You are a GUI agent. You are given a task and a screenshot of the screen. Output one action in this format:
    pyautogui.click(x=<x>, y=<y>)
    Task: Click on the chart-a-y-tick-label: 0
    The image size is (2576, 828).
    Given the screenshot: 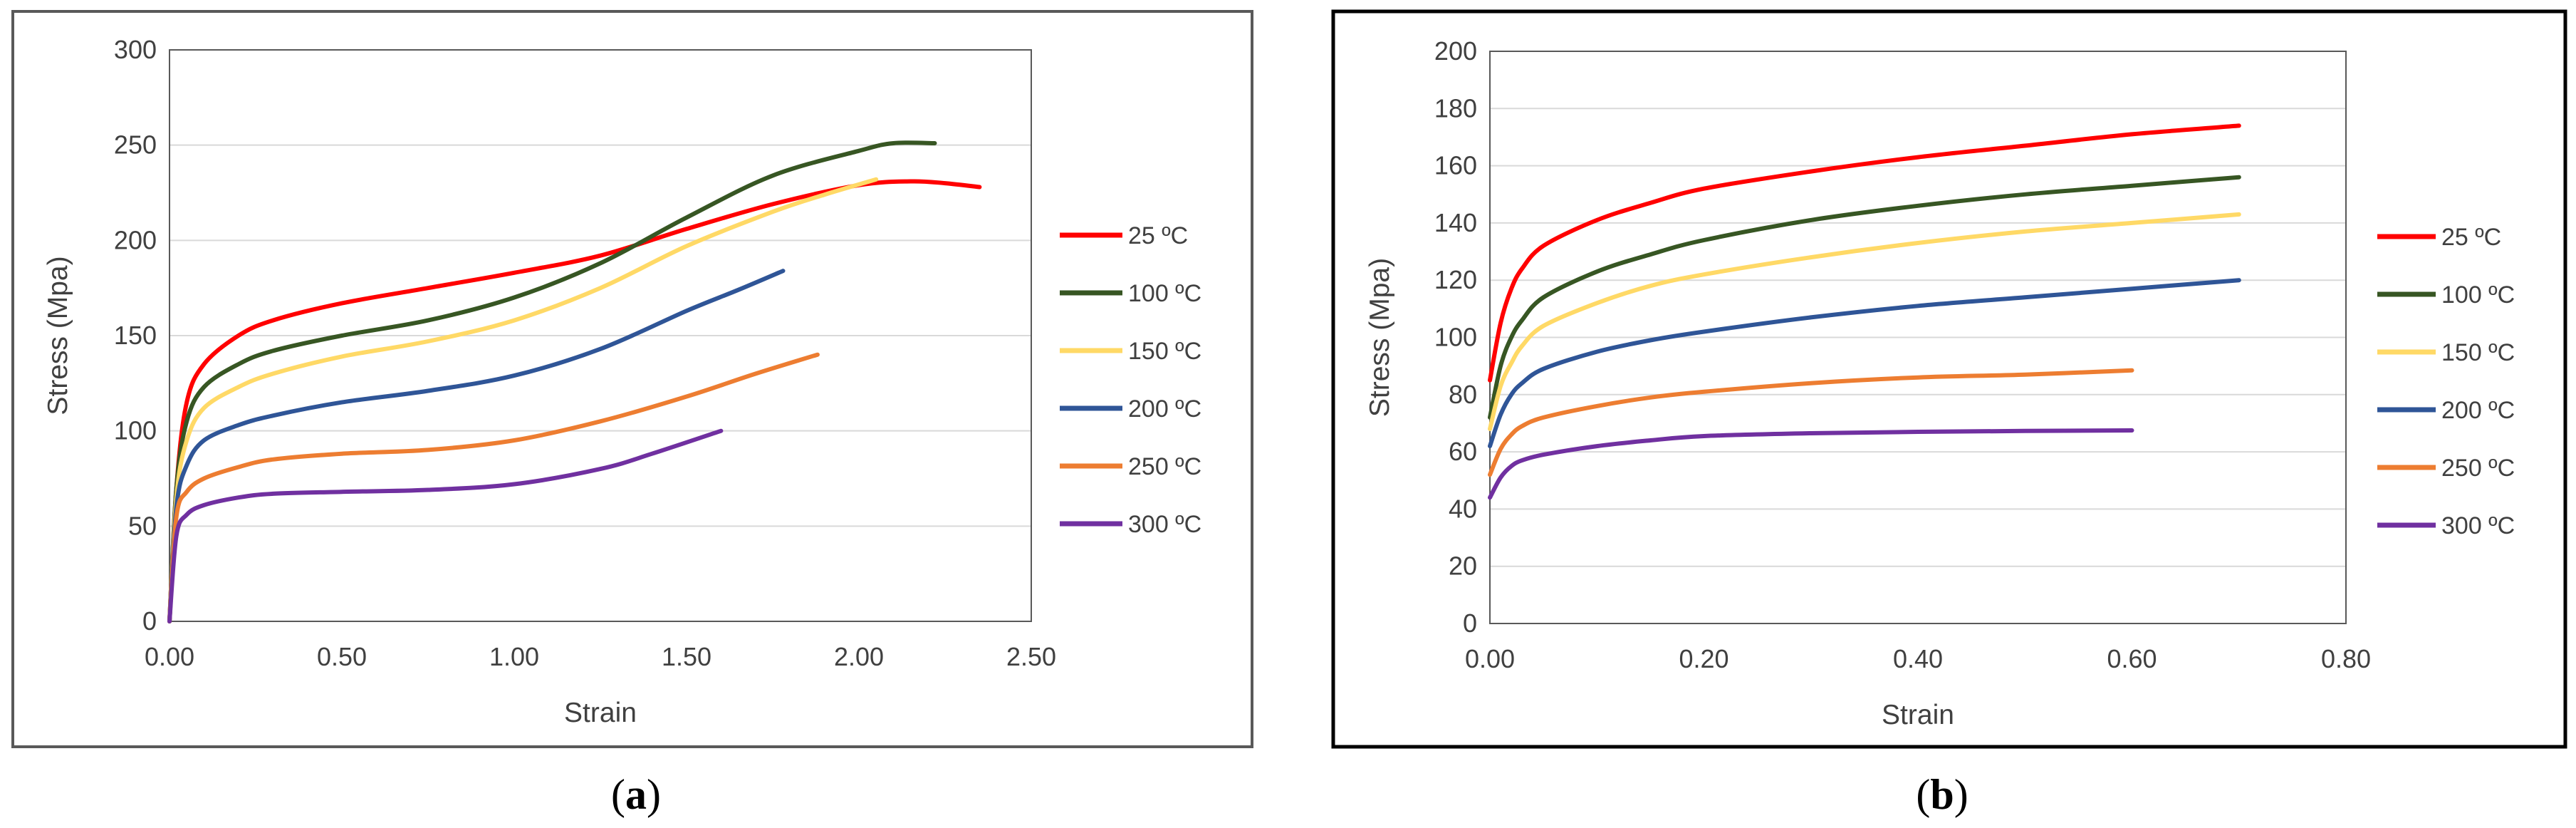 What is the action you would take?
    pyautogui.click(x=149, y=621)
    